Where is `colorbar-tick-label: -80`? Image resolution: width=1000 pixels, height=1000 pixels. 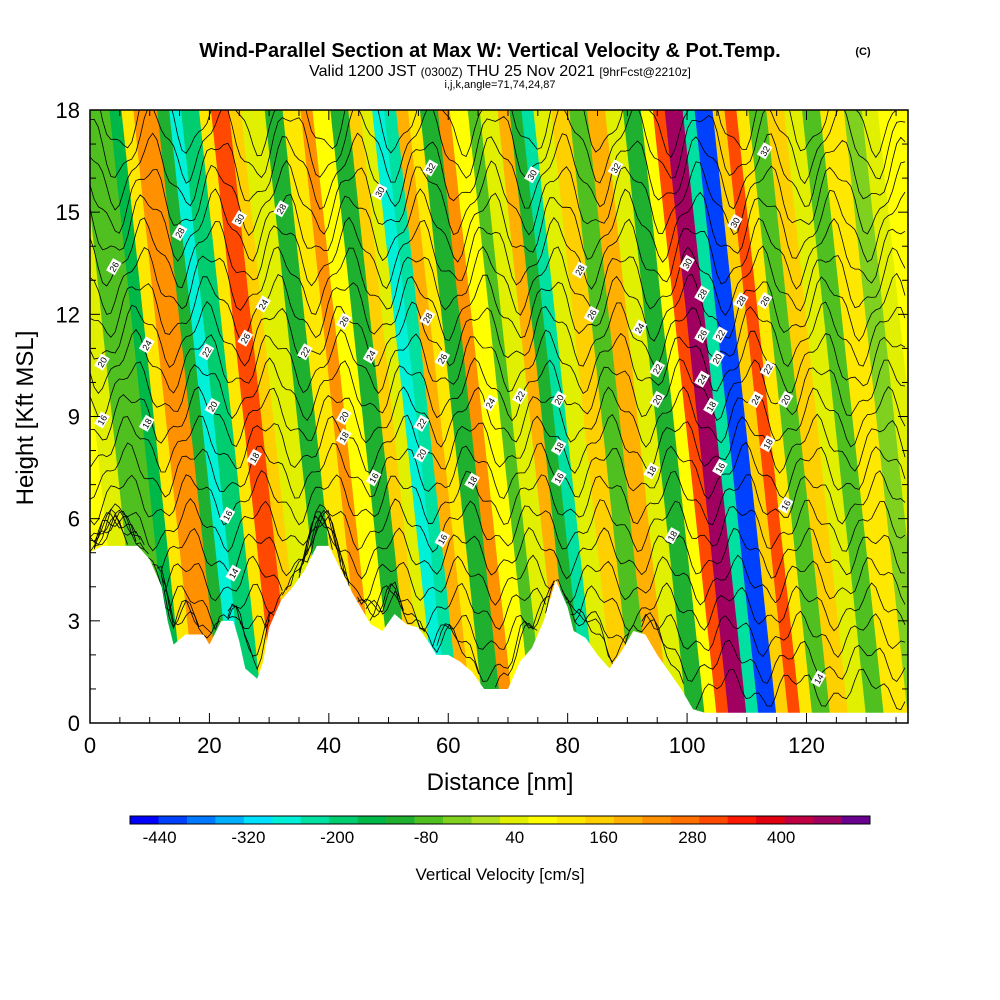
colorbar-tick-label: -80 is located at coordinates (426, 837).